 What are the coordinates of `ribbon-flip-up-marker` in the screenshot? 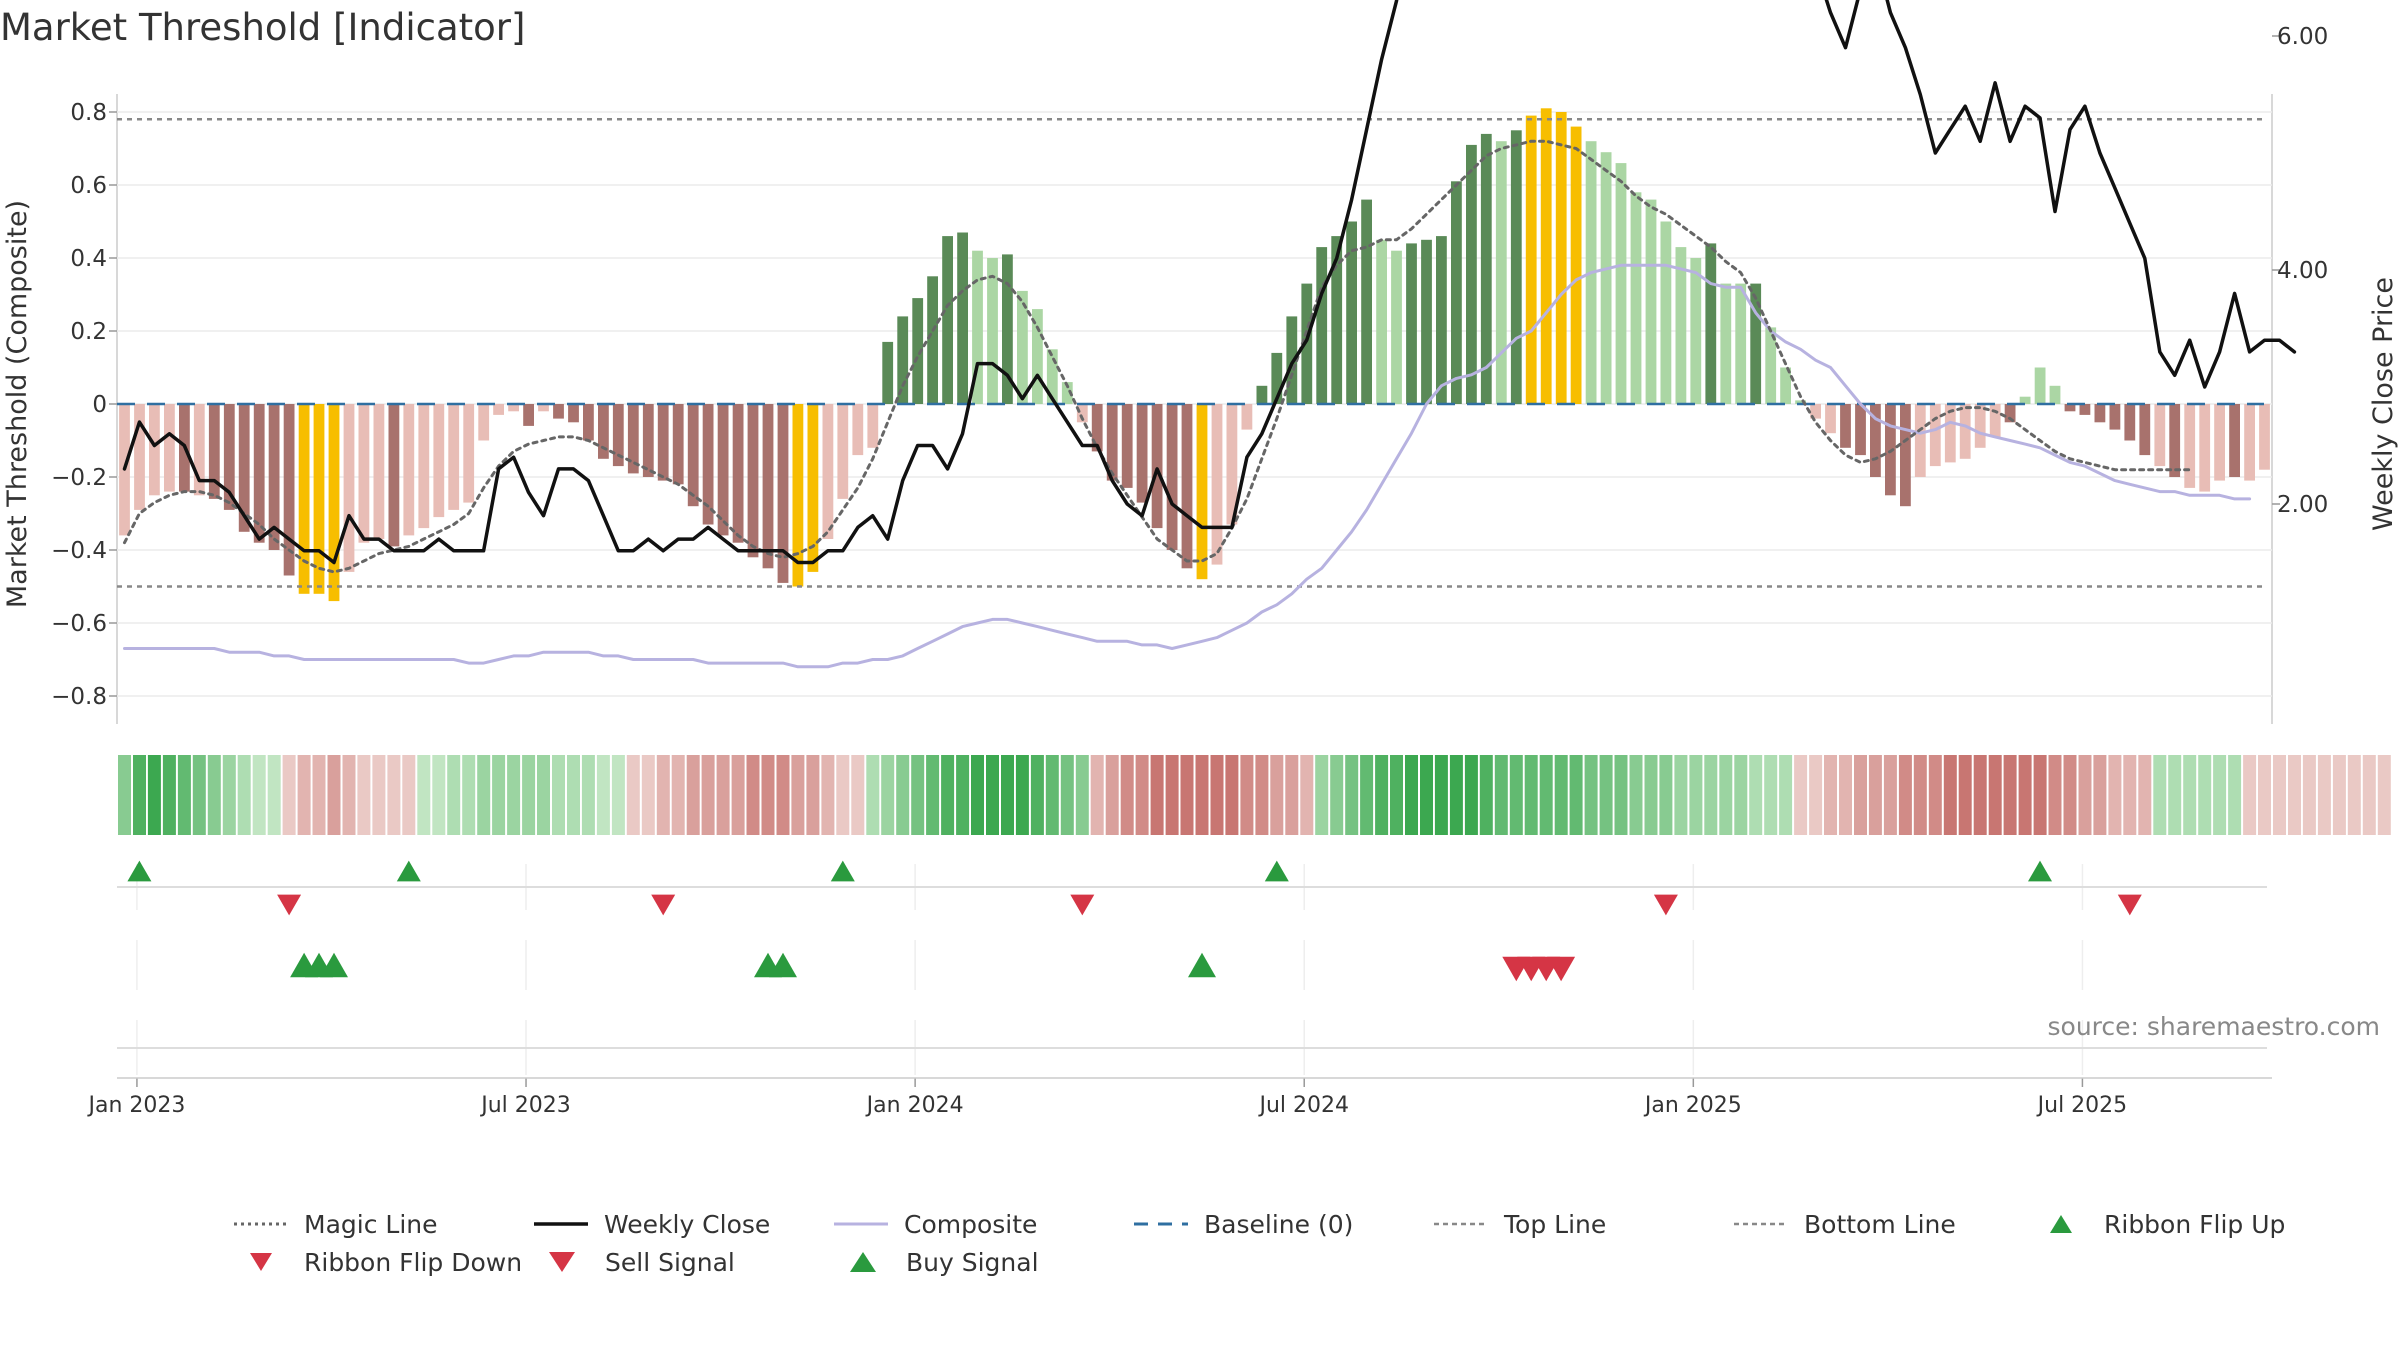 It's located at (842, 871).